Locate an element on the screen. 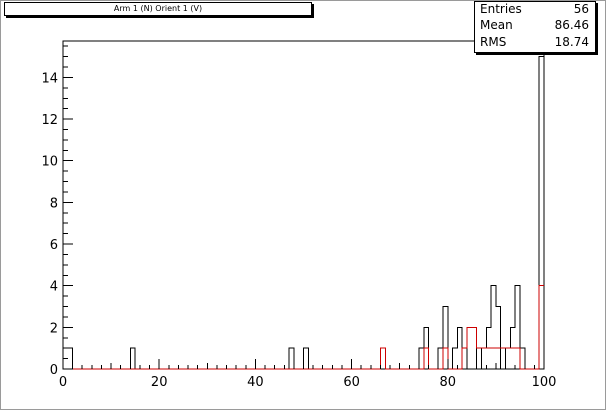  stats-rms-label: RMS is located at coordinates (493, 42).